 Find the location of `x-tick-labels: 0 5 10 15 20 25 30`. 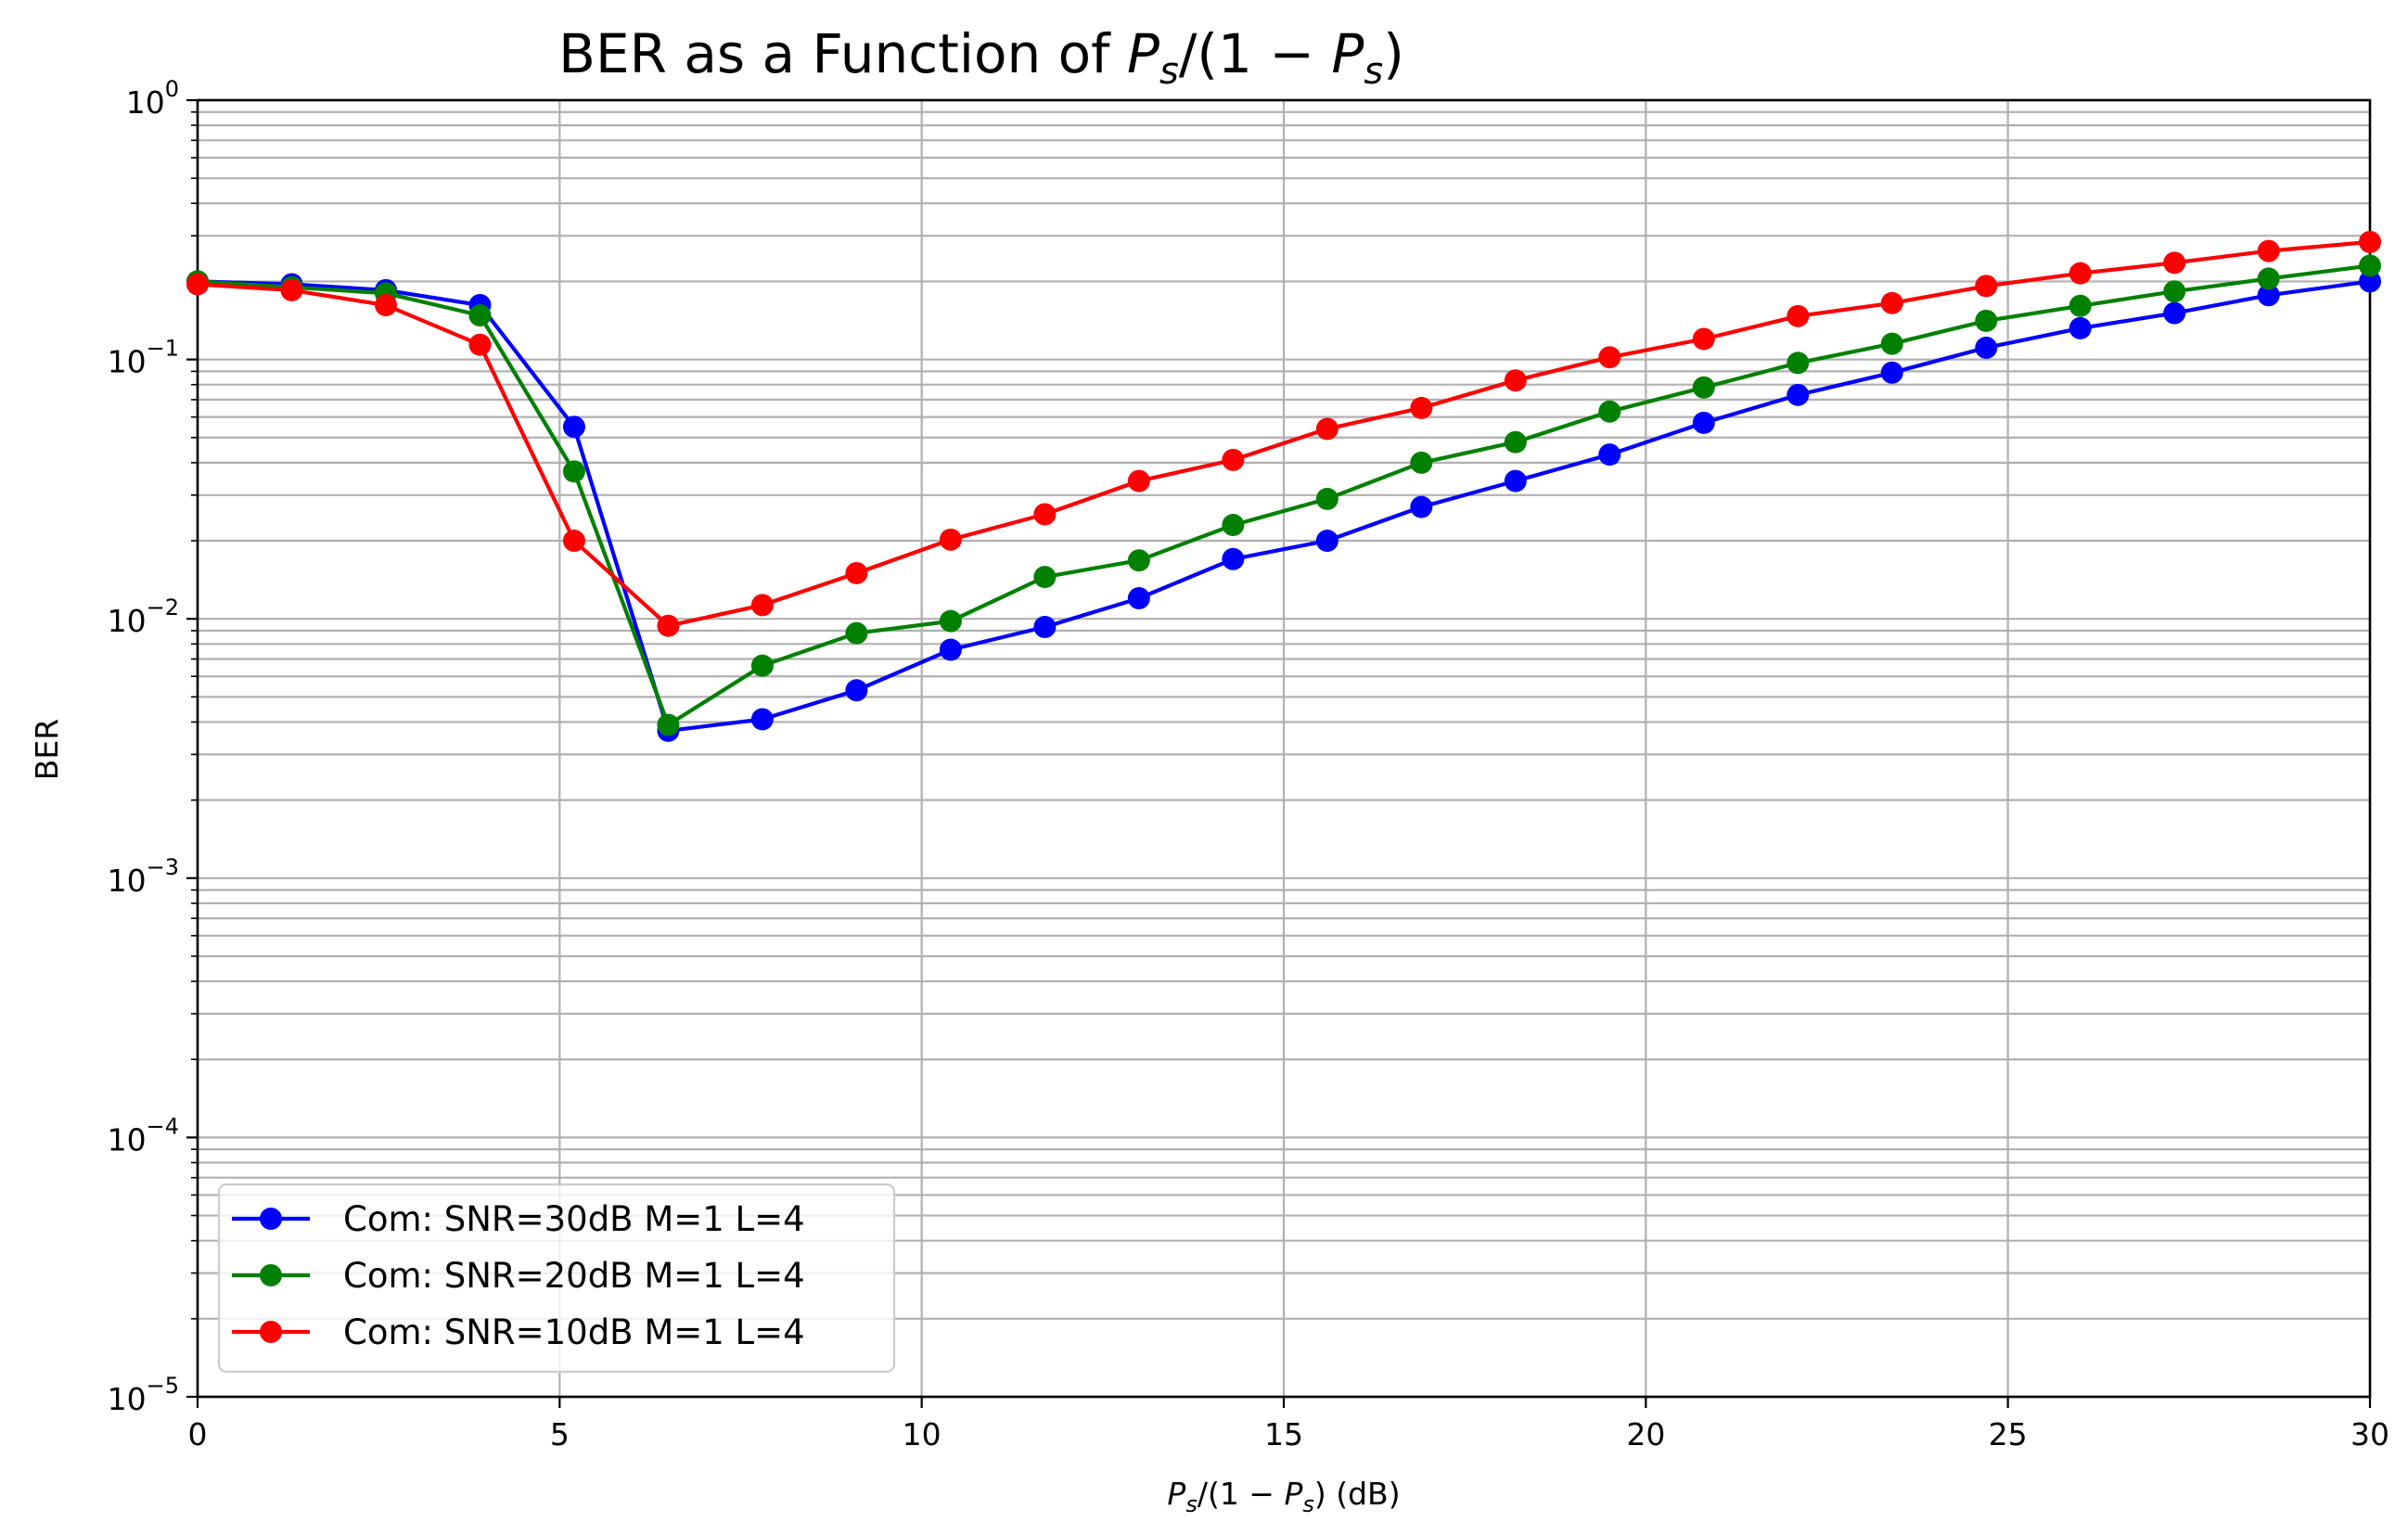

x-tick-labels: 0 5 10 15 20 25 30 is located at coordinates (1289, 1434).